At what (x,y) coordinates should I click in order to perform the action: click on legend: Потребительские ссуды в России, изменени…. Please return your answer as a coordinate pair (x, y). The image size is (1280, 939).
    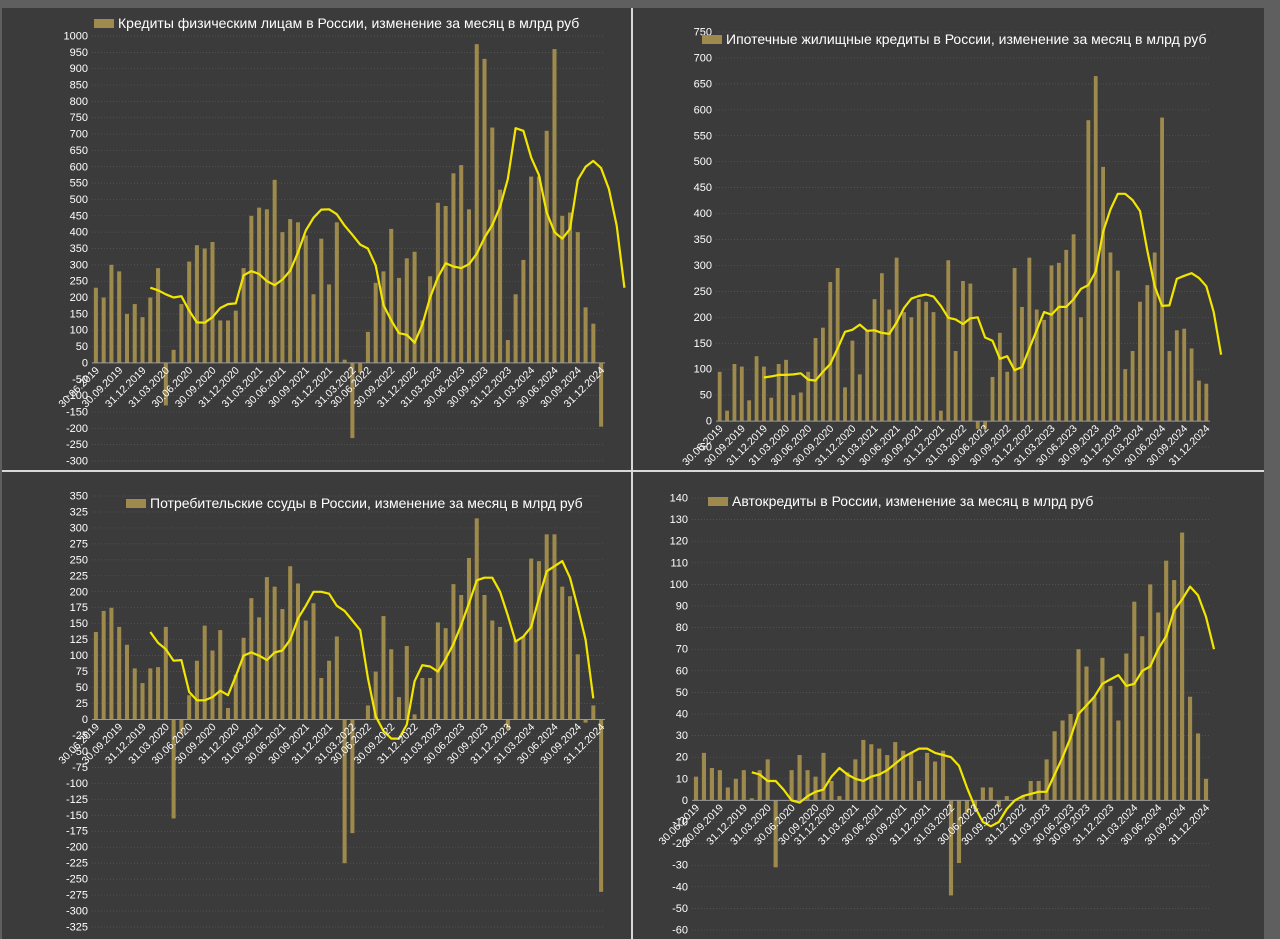
    Looking at the image, I should click on (354, 503).